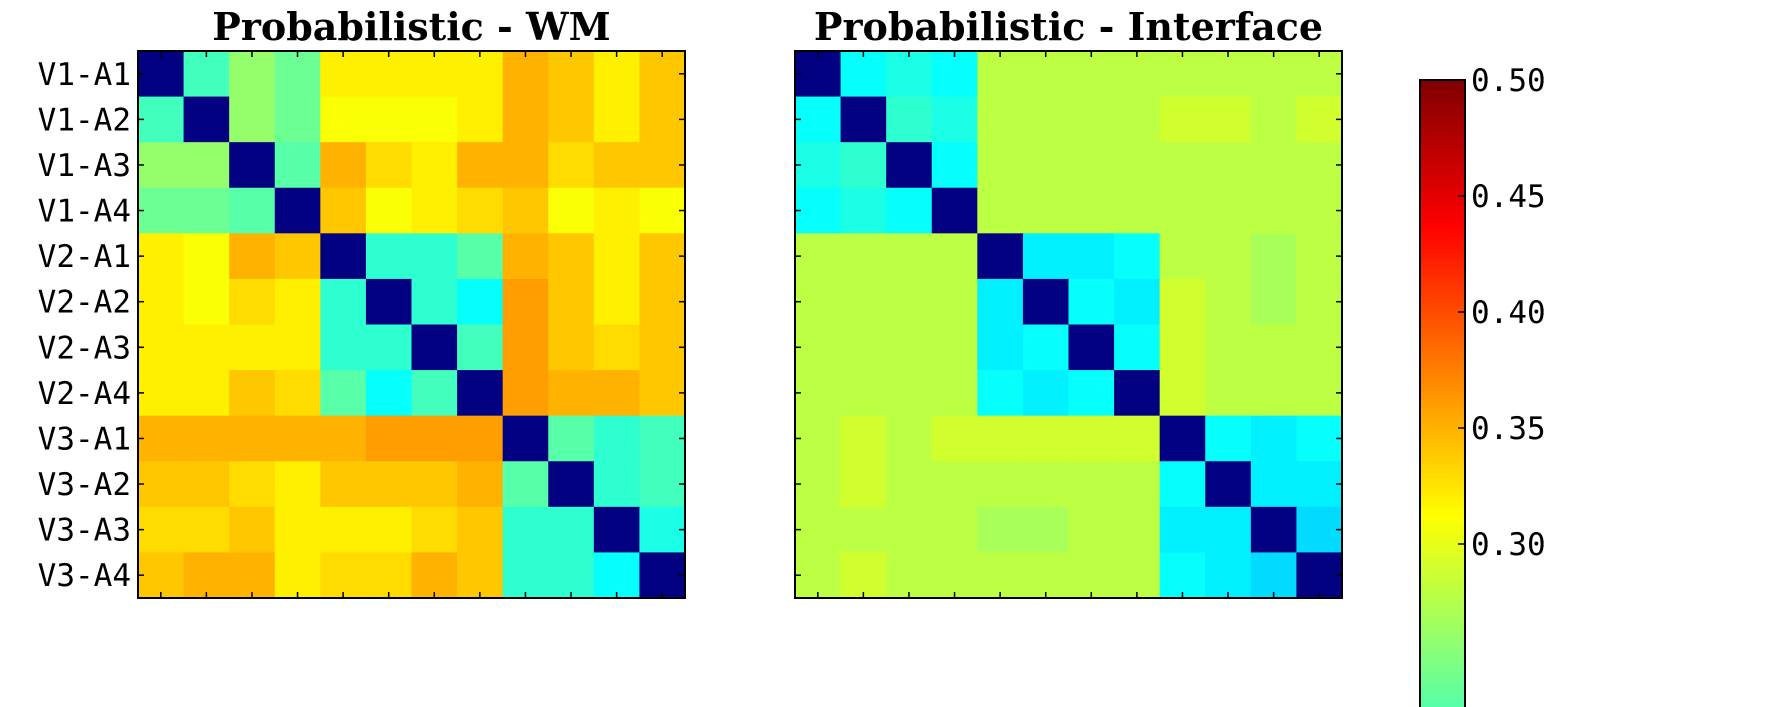 The height and width of the screenshot is (707, 1787). What do you see at coordinates (84, 257) in the screenshot?
I see `row-label: V2-A1` at bounding box center [84, 257].